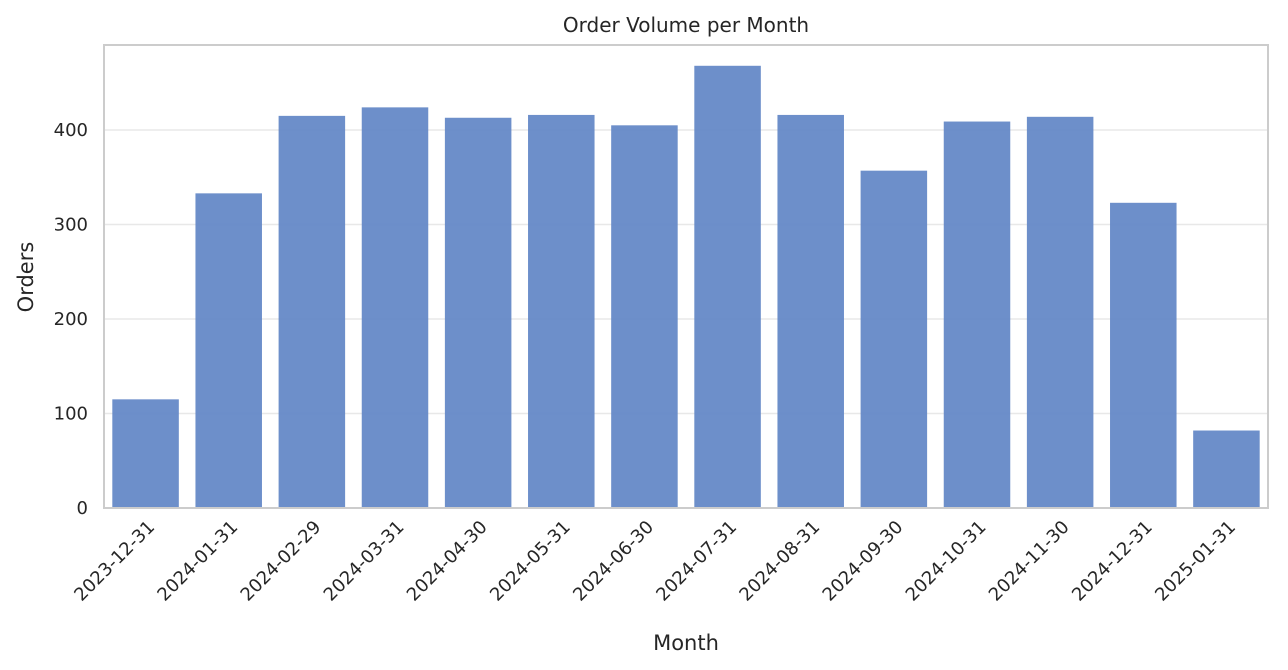  I want to click on y-tick-label: 0, so click(82, 508).